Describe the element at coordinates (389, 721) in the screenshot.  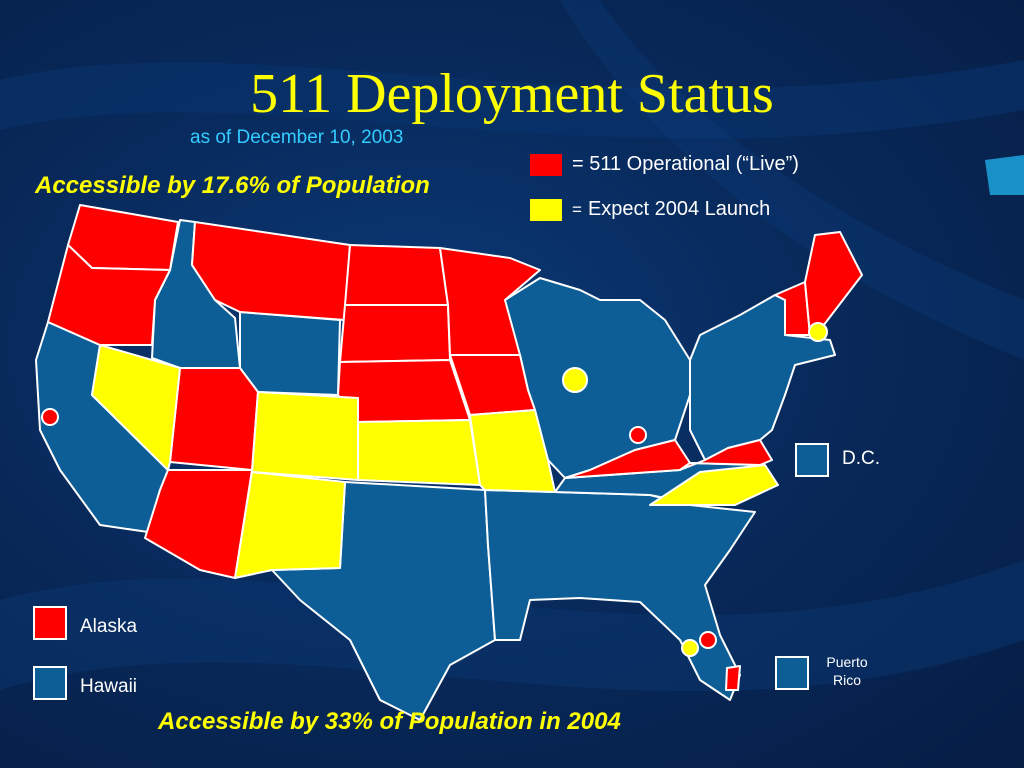
I see `headline-2004-access: Accessible by 33% of Population in 2004` at that location.